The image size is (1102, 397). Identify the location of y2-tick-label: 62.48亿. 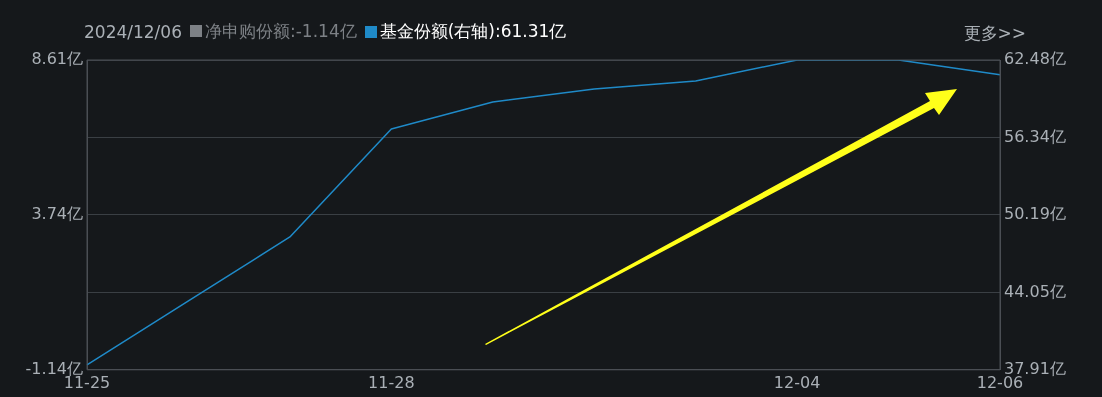
(1035, 59).